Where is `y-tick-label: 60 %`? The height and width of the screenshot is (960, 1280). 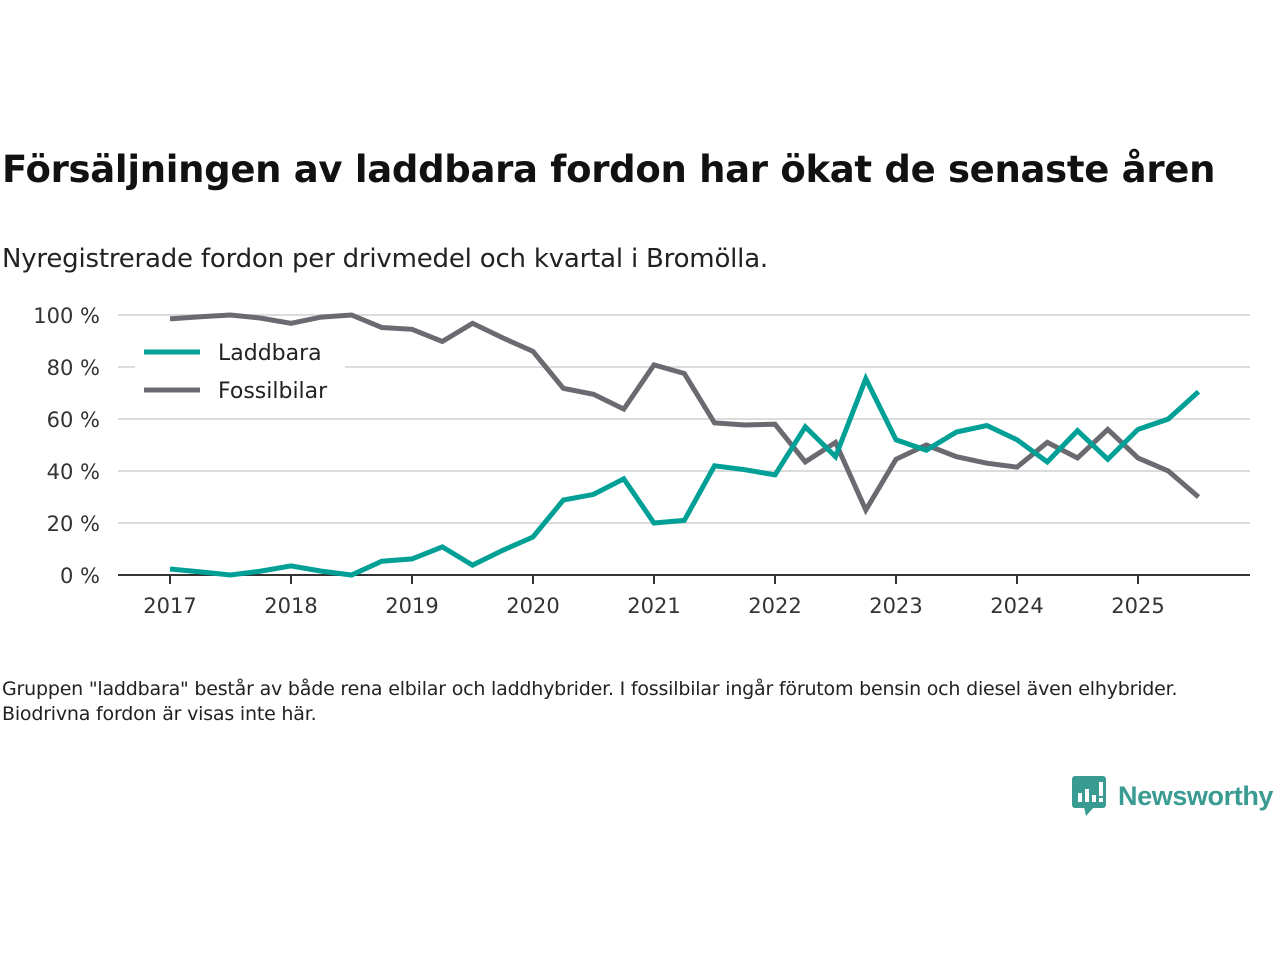
y-tick-label: 60 % is located at coordinates (73, 420).